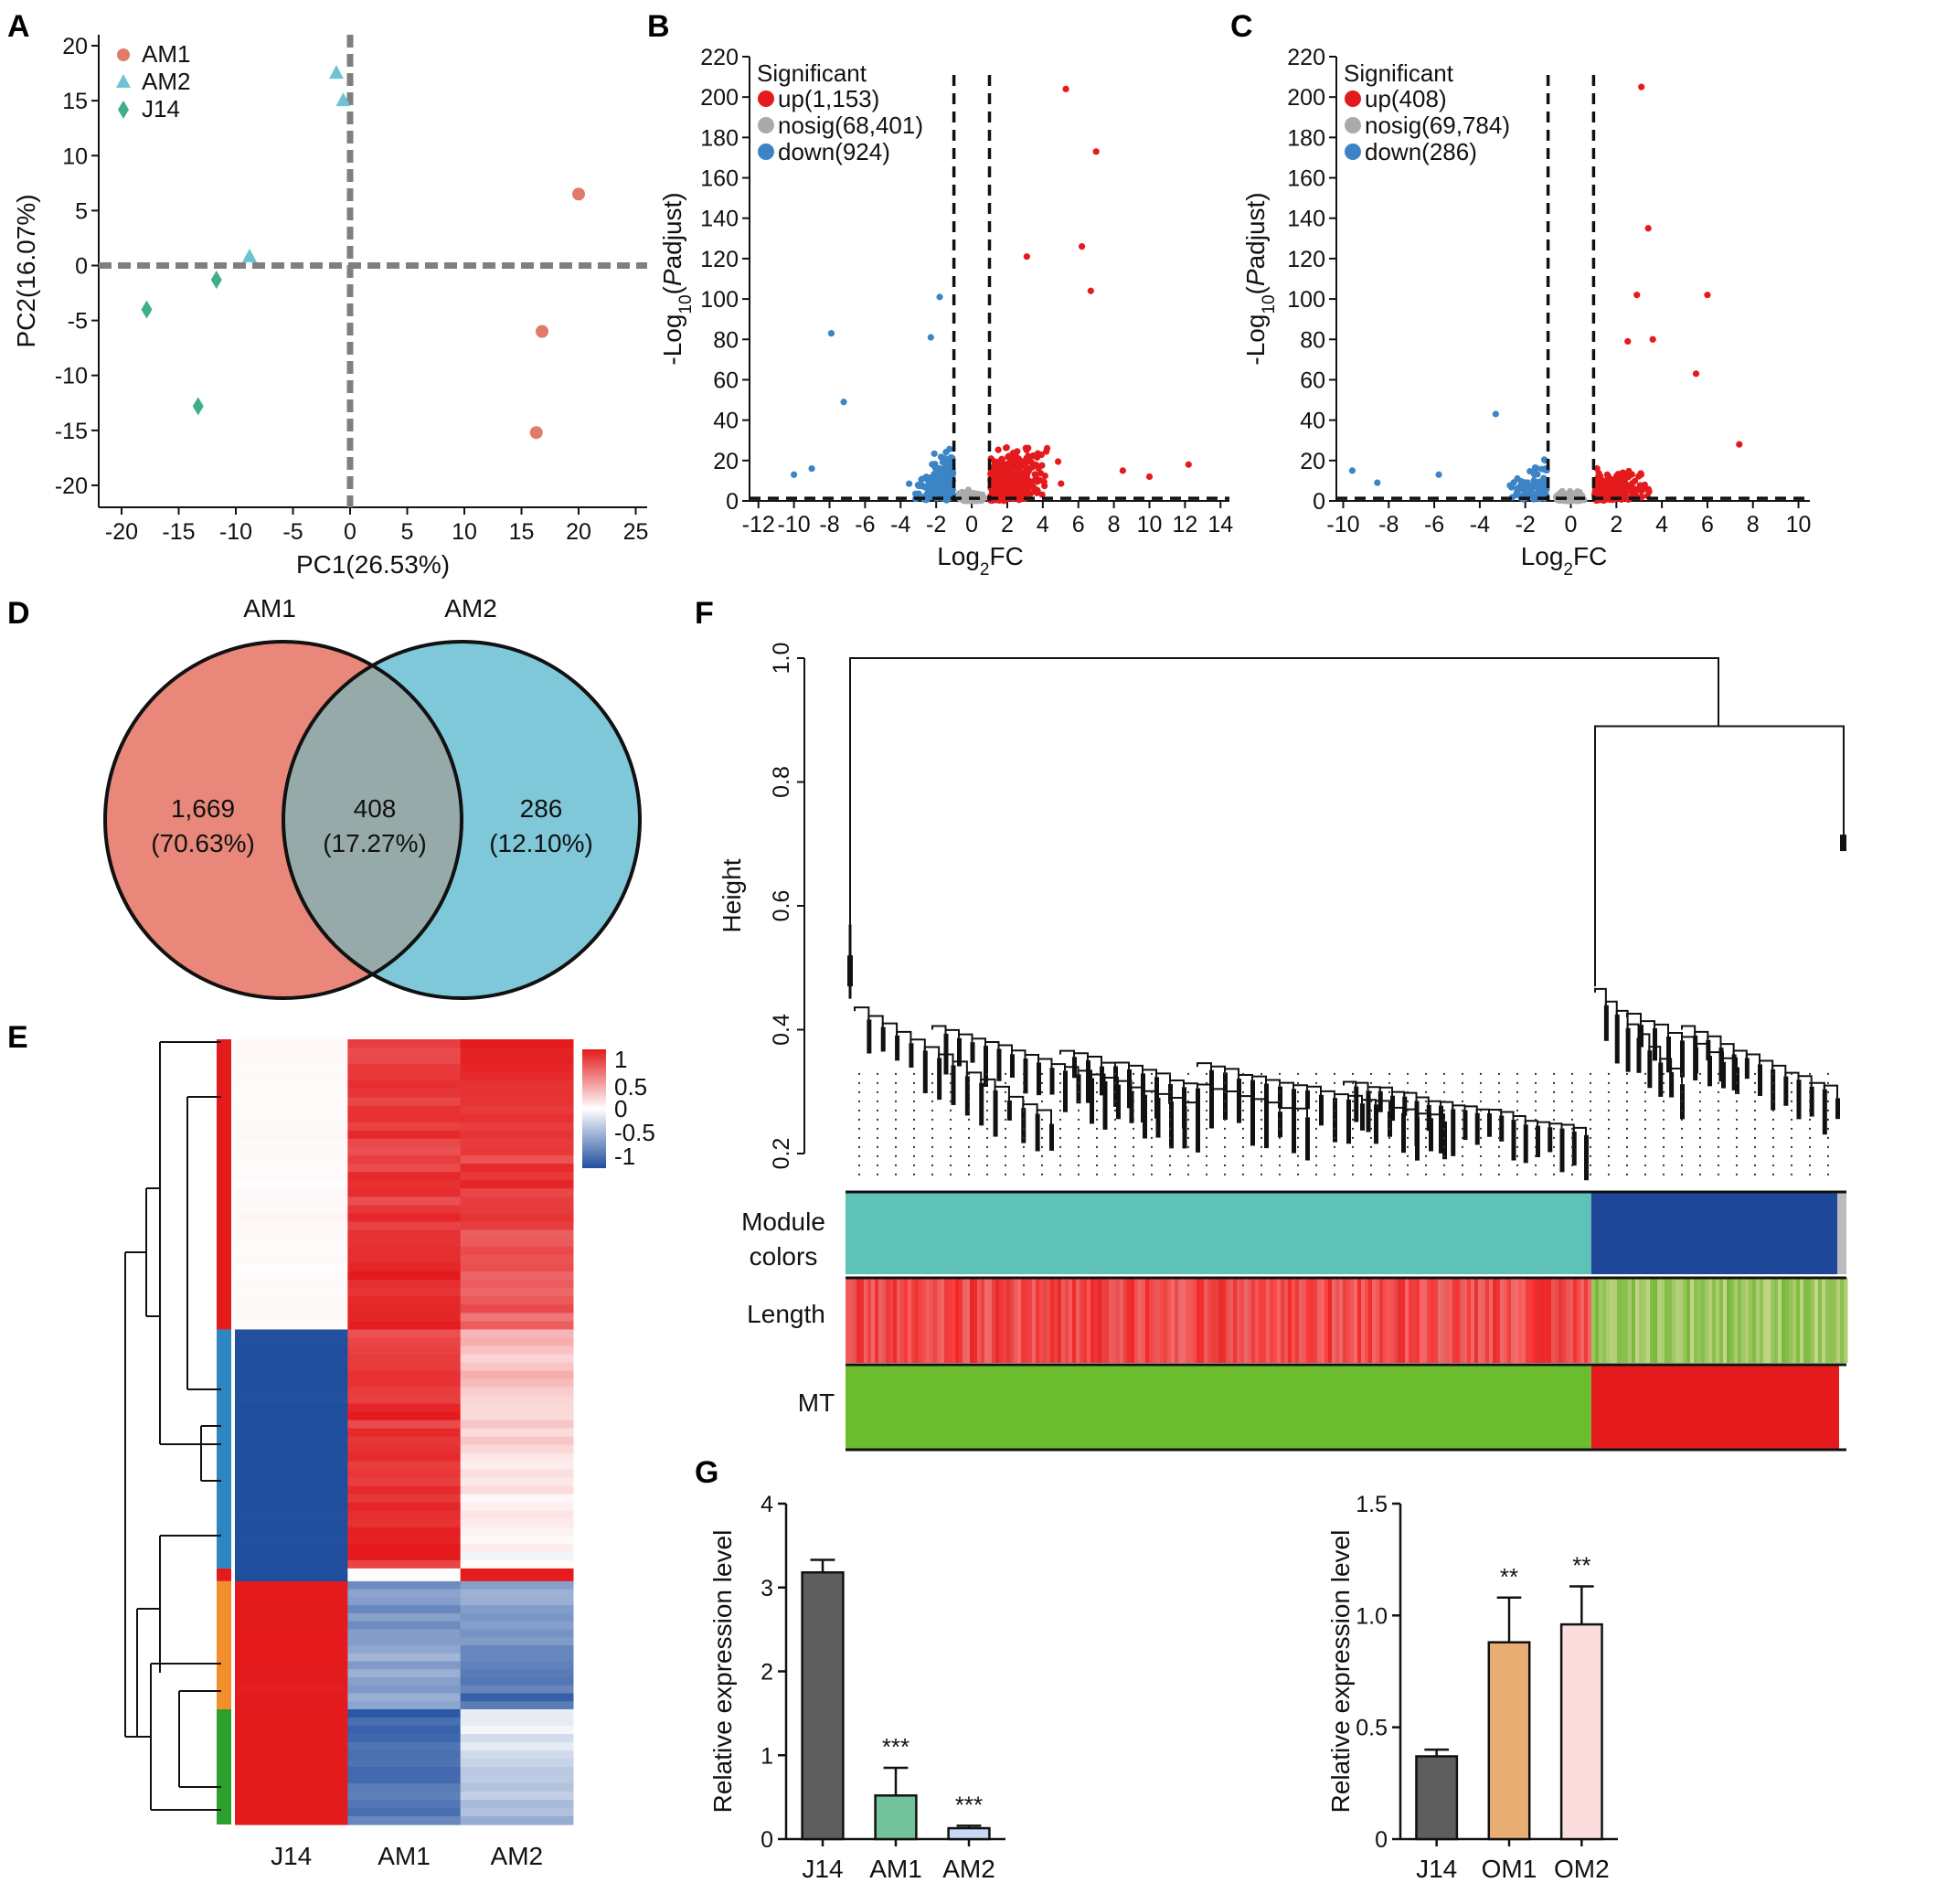  What do you see at coordinates (766, 99) in the screenshot?
I see `legend-marker` at bounding box center [766, 99].